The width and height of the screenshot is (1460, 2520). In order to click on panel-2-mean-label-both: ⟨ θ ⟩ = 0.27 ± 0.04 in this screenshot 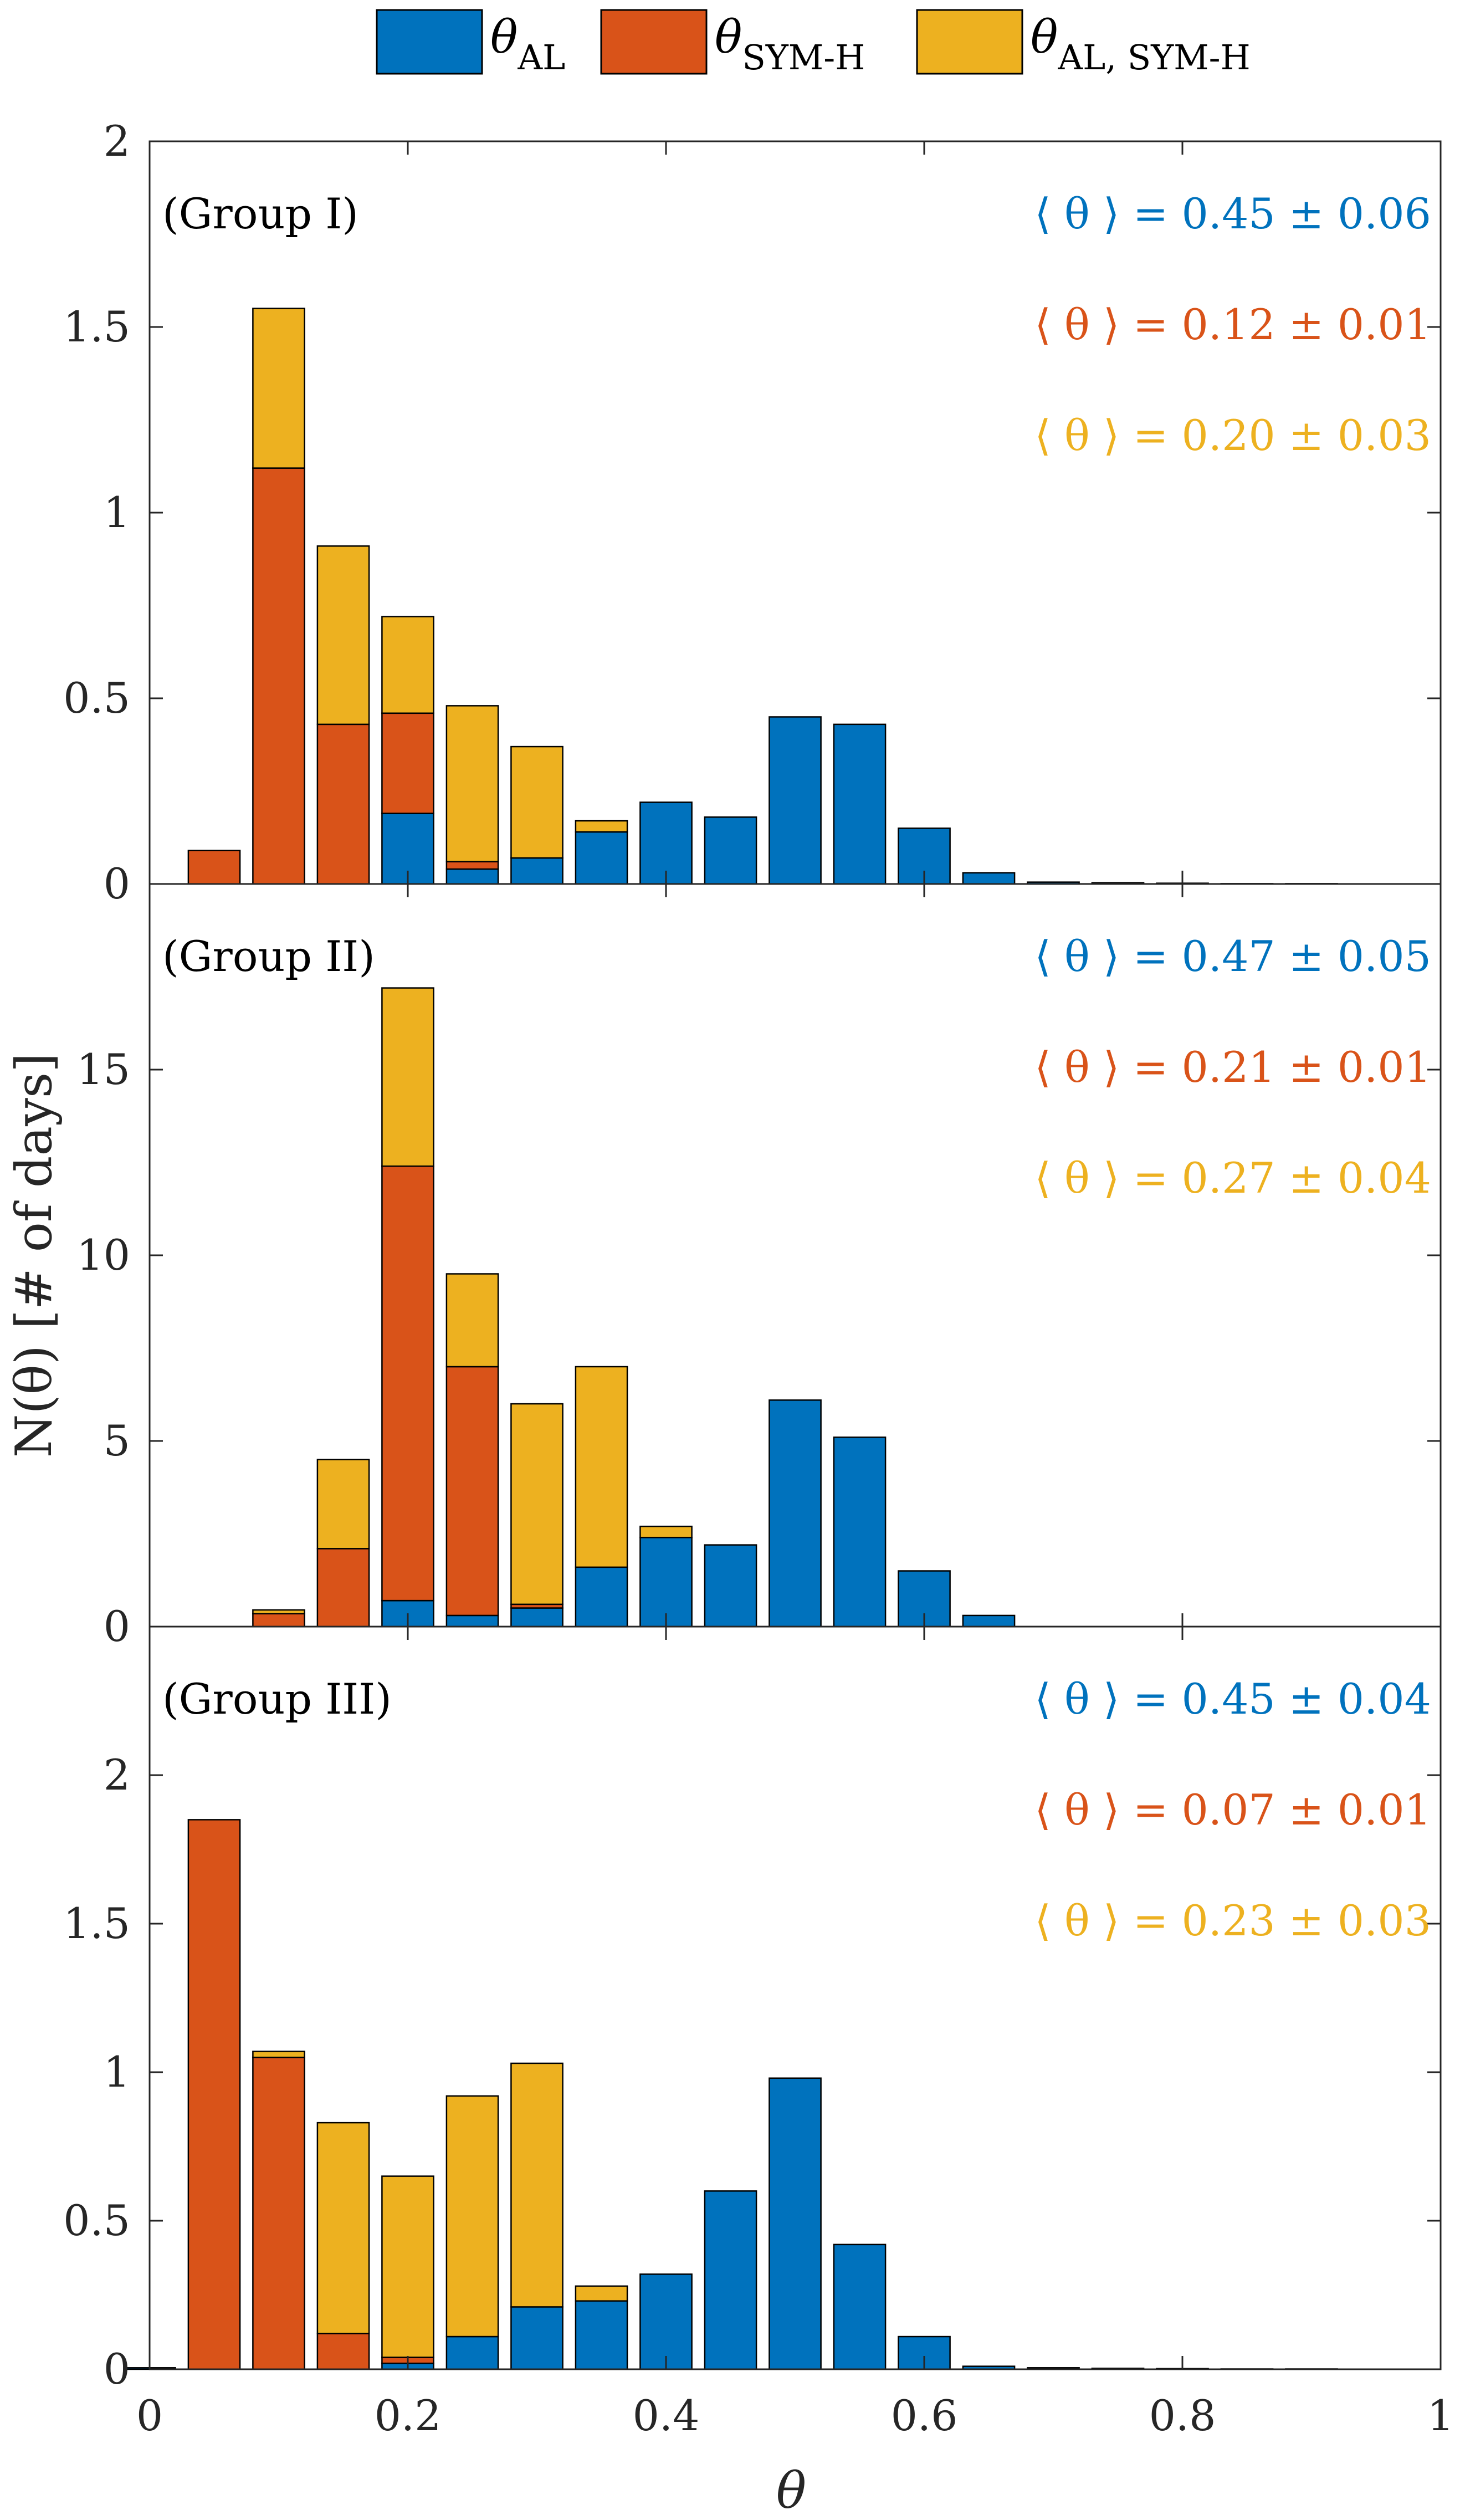, I will do `click(1232, 1178)`.